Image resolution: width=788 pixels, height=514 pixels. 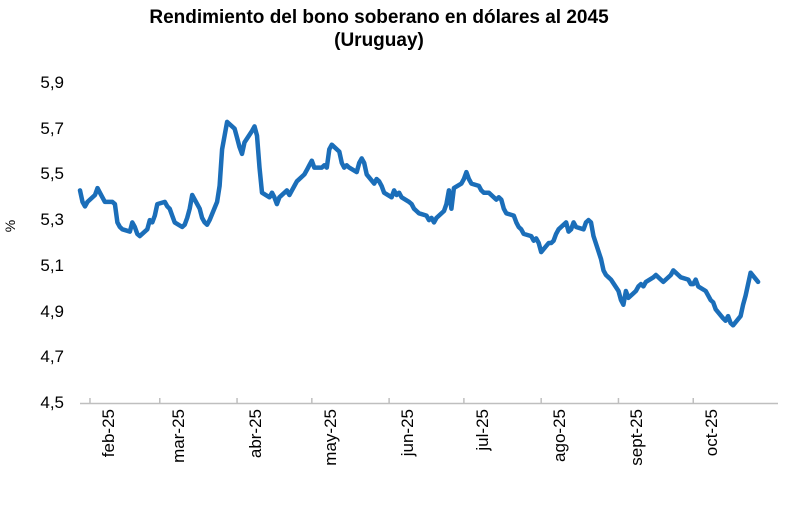 I want to click on y-tick-label: 5,1, so click(x=52, y=265).